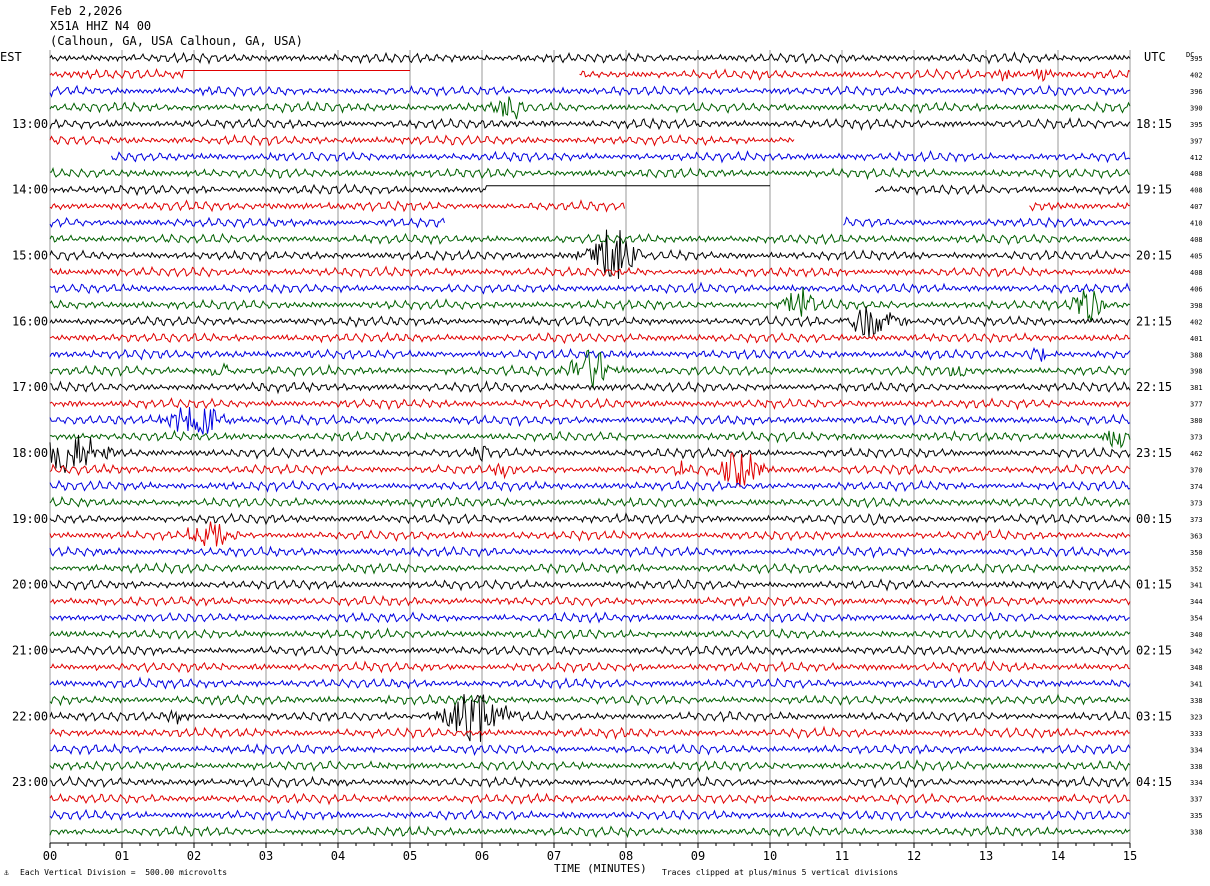 This screenshot has width=1210, height=886. What do you see at coordinates (1196, 602) in the screenshot?
I see `dc-offset-label: 344` at bounding box center [1196, 602].